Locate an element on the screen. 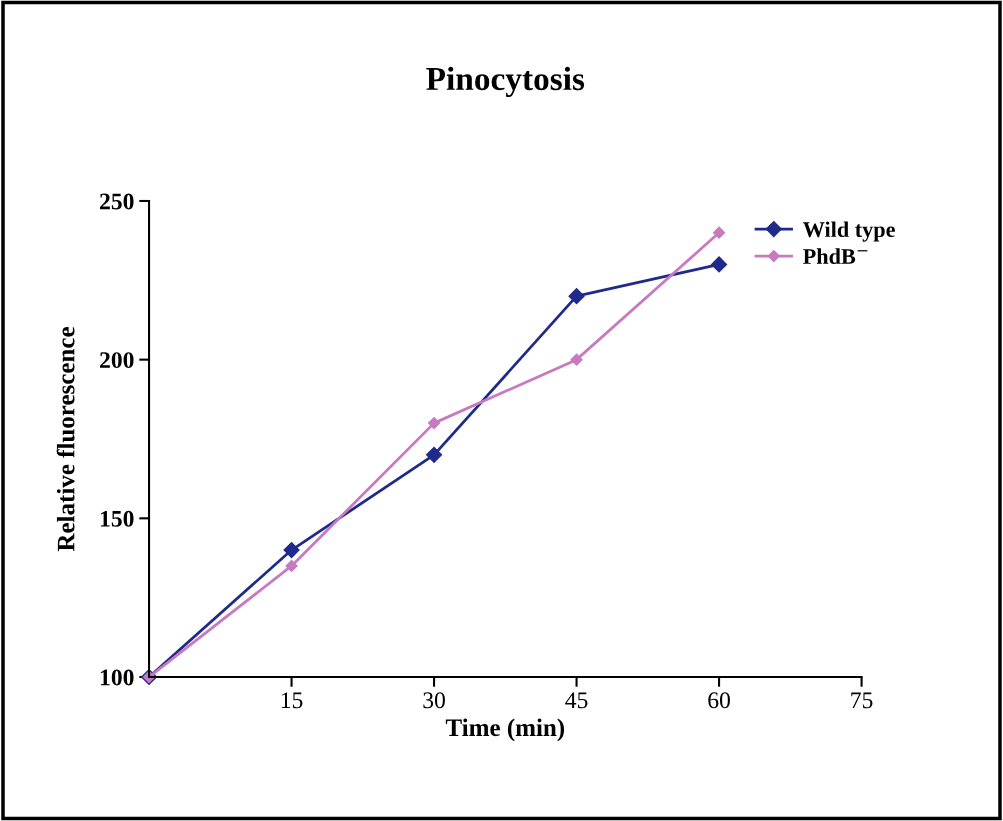  y-tick-label: 250 is located at coordinates (117, 201).